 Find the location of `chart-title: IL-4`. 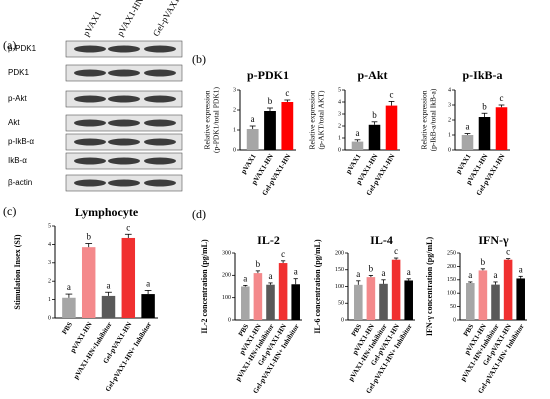

chart-title: IL-4 is located at coordinates (381, 240).